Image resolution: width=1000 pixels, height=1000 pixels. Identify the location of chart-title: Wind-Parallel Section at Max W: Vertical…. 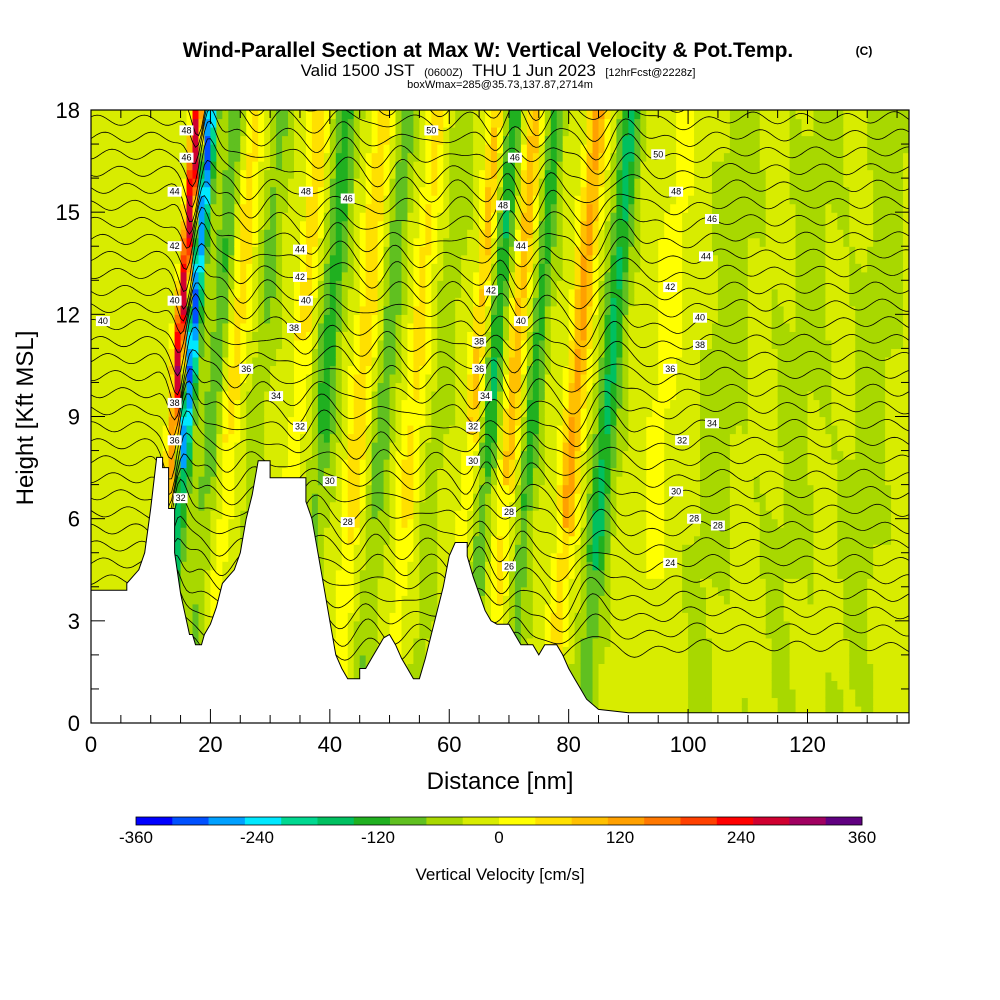
(488, 50).